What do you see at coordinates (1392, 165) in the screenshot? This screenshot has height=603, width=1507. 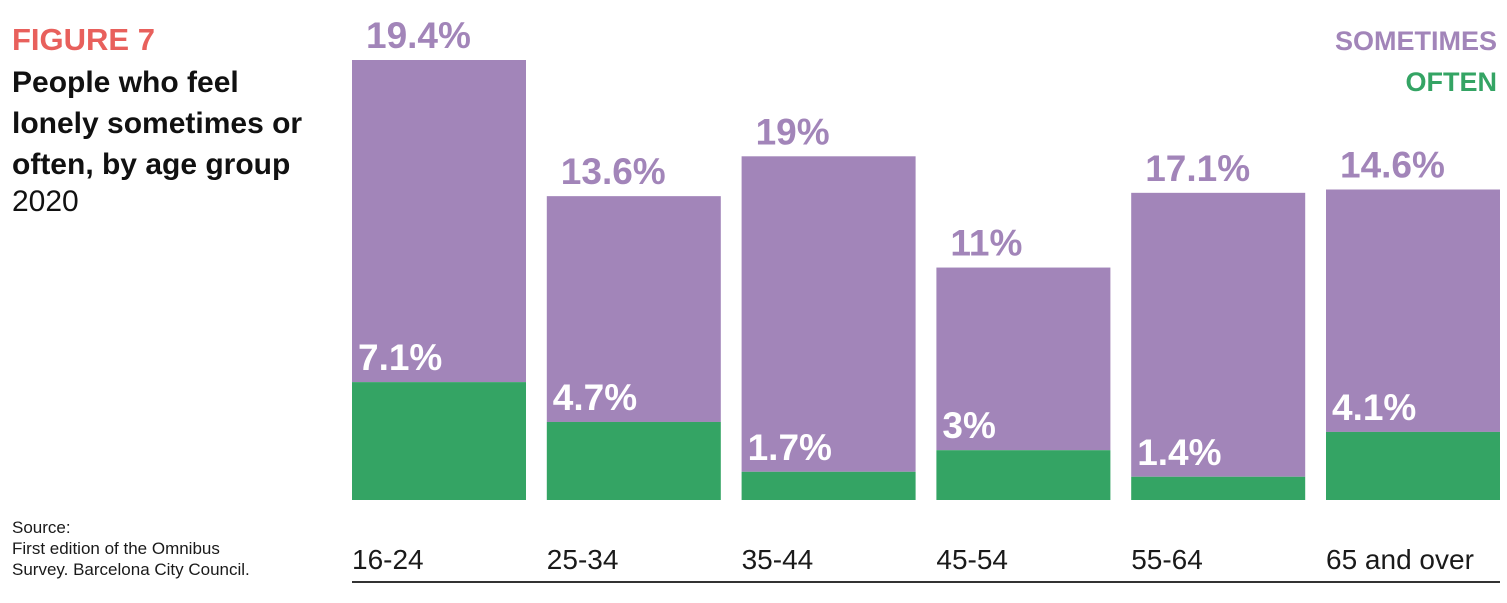 I see `label-sometimes-65-and-over: 14.6%` at bounding box center [1392, 165].